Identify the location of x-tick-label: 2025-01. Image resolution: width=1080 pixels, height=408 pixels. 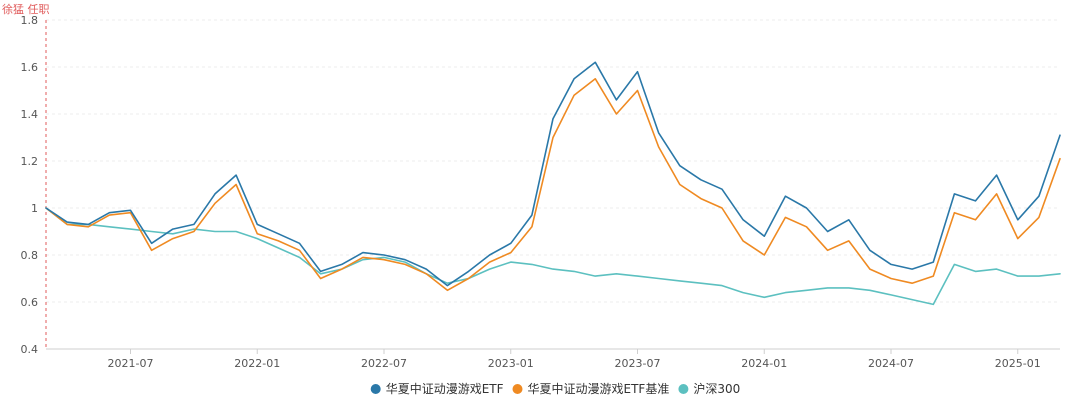
(1018, 363).